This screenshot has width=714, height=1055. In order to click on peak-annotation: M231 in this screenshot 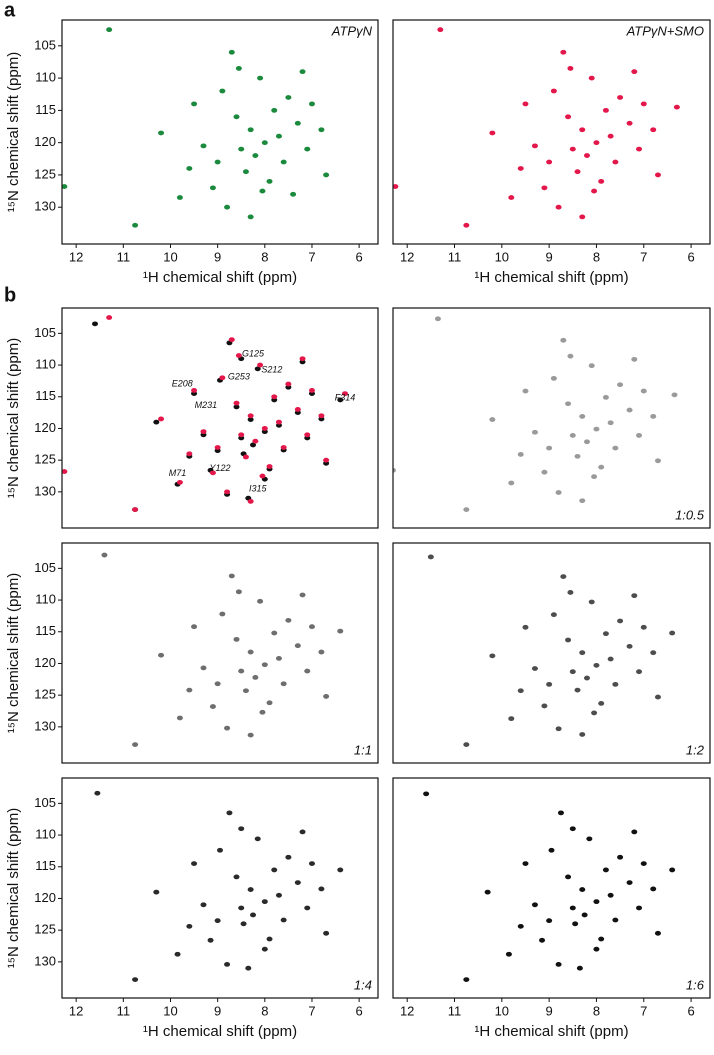, I will do `click(206, 405)`.